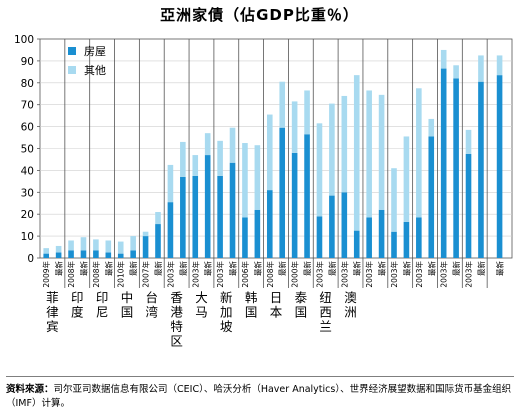 This screenshot has width=519, height=417. What do you see at coordinates (276, 305) in the screenshot?
I see `group-label: 日本` at bounding box center [276, 305].